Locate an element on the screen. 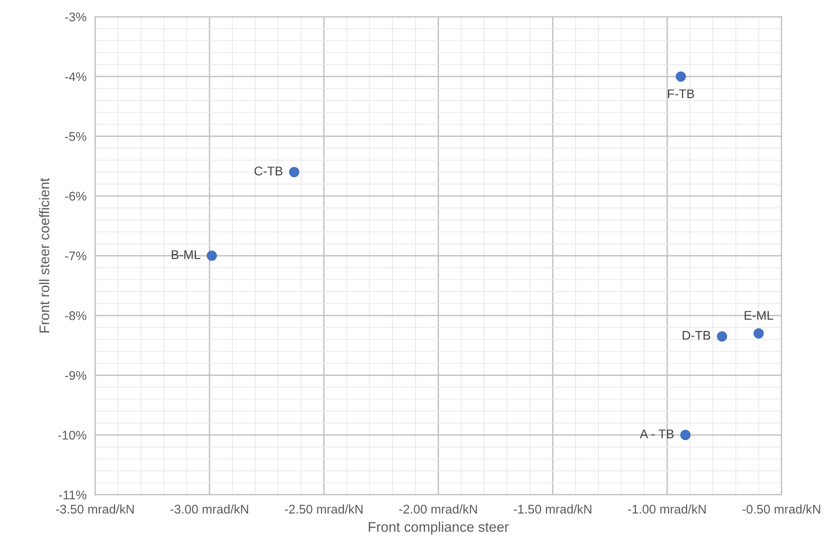 The width and height of the screenshot is (827, 559). y-tick-label: -8% is located at coordinates (75, 315).